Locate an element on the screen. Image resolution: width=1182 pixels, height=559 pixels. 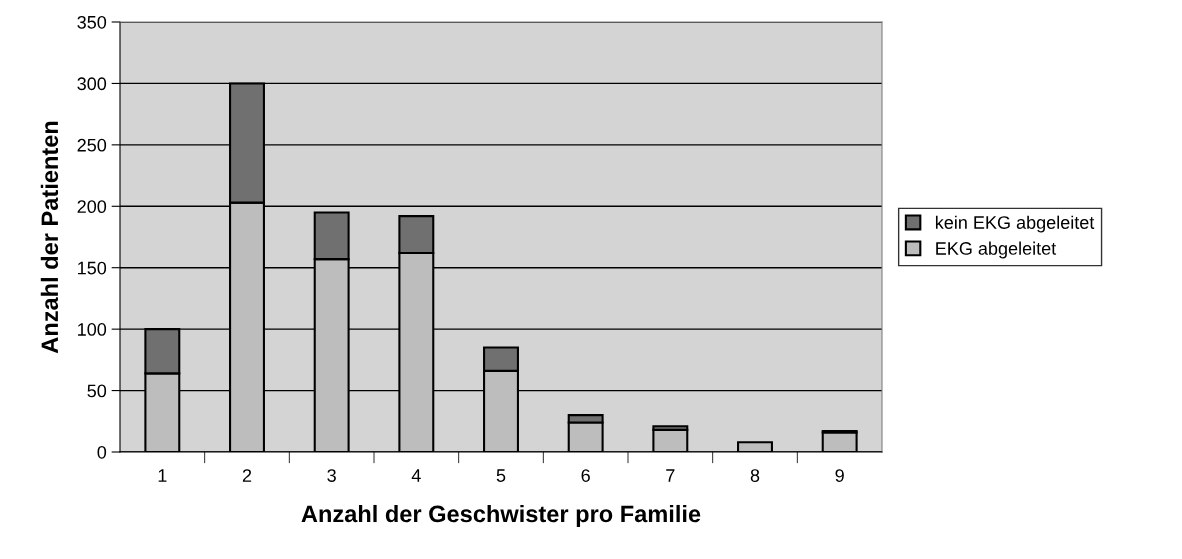
y-tick-label: 100 is located at coordinates (92, 329).